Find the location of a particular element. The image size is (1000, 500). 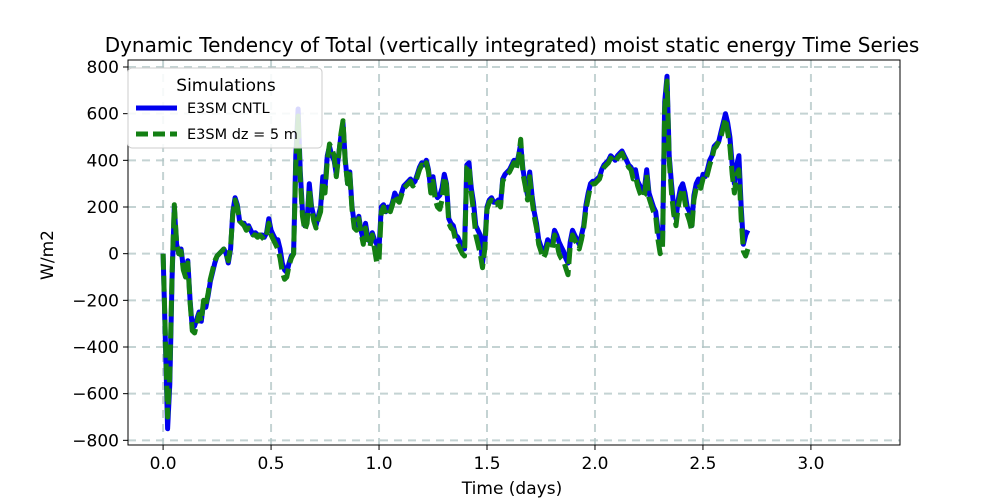

legend-label-e3sm-dz5: E3SM dz = 5 m is located at coordinates (242, 135).